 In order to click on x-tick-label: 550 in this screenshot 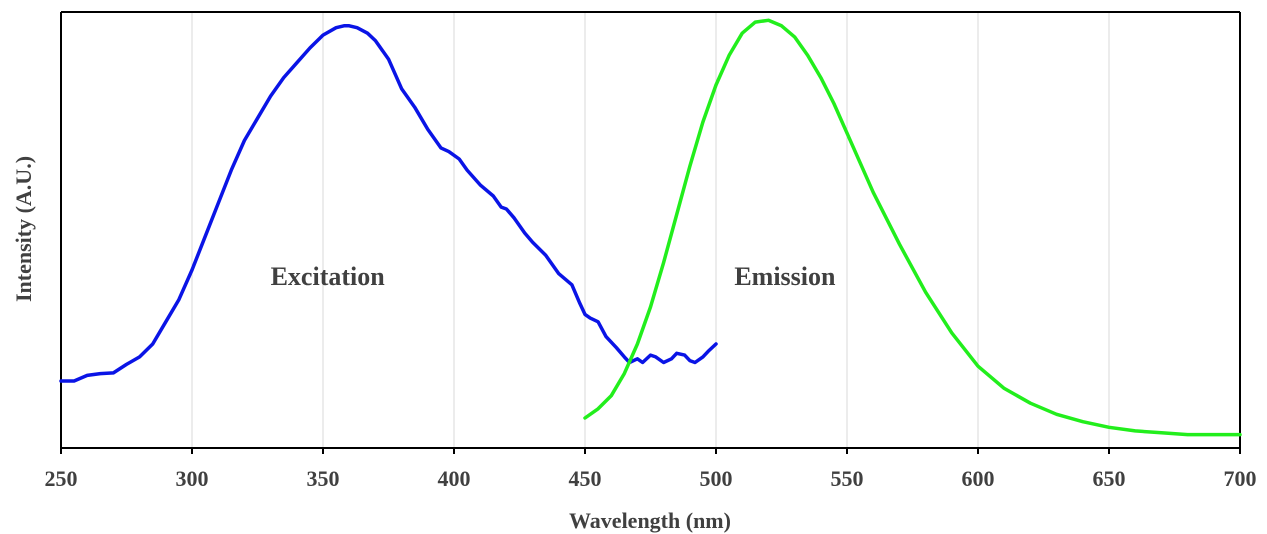, I will do `click(847, 478)`.